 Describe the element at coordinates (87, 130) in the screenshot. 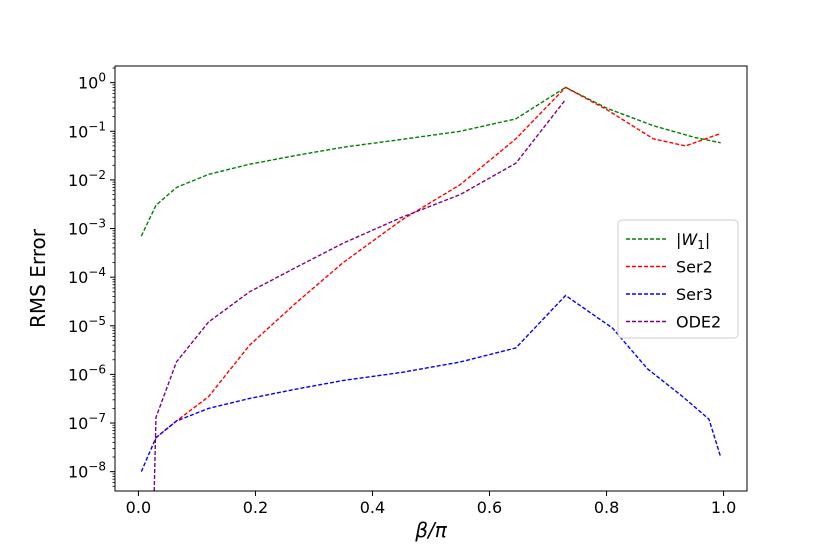

I see `y-tick-label: 10⁻¹` at that location.